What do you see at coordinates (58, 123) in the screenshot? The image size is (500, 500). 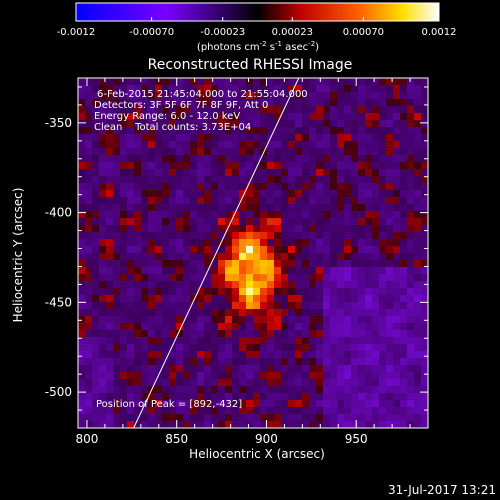 I see `y-tick-label: -350` at bounding box center [58, 123].